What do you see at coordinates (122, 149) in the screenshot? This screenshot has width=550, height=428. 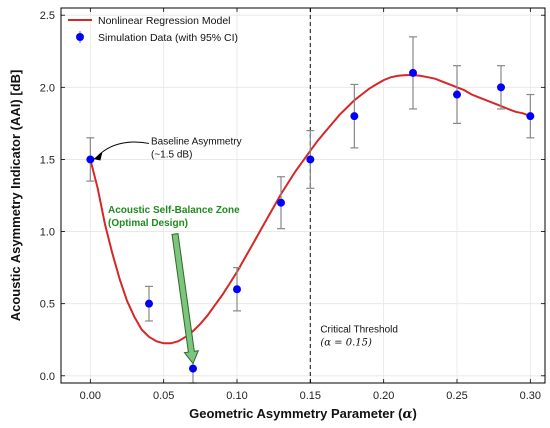 I see `baseline-arrow` at bounding box center [122, 149].